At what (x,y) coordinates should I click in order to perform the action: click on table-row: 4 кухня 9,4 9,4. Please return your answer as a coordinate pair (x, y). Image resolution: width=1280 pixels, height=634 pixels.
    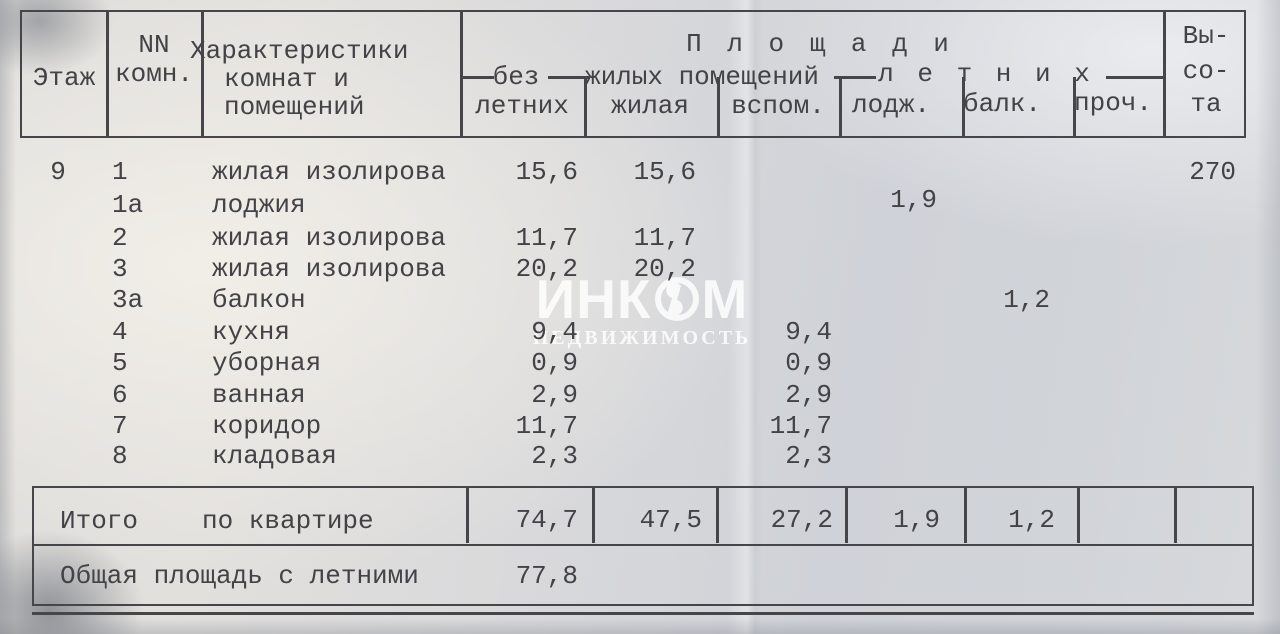
    Looking at the image, I should click on (640, 332).